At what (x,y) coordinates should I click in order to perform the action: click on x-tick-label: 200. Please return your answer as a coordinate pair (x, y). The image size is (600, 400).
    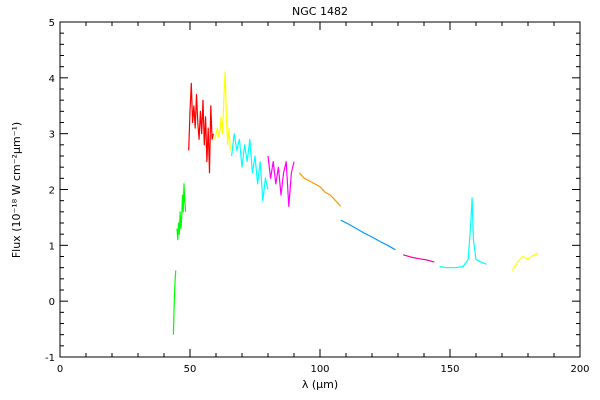
    Looking at the image, I should click on (579, 369).